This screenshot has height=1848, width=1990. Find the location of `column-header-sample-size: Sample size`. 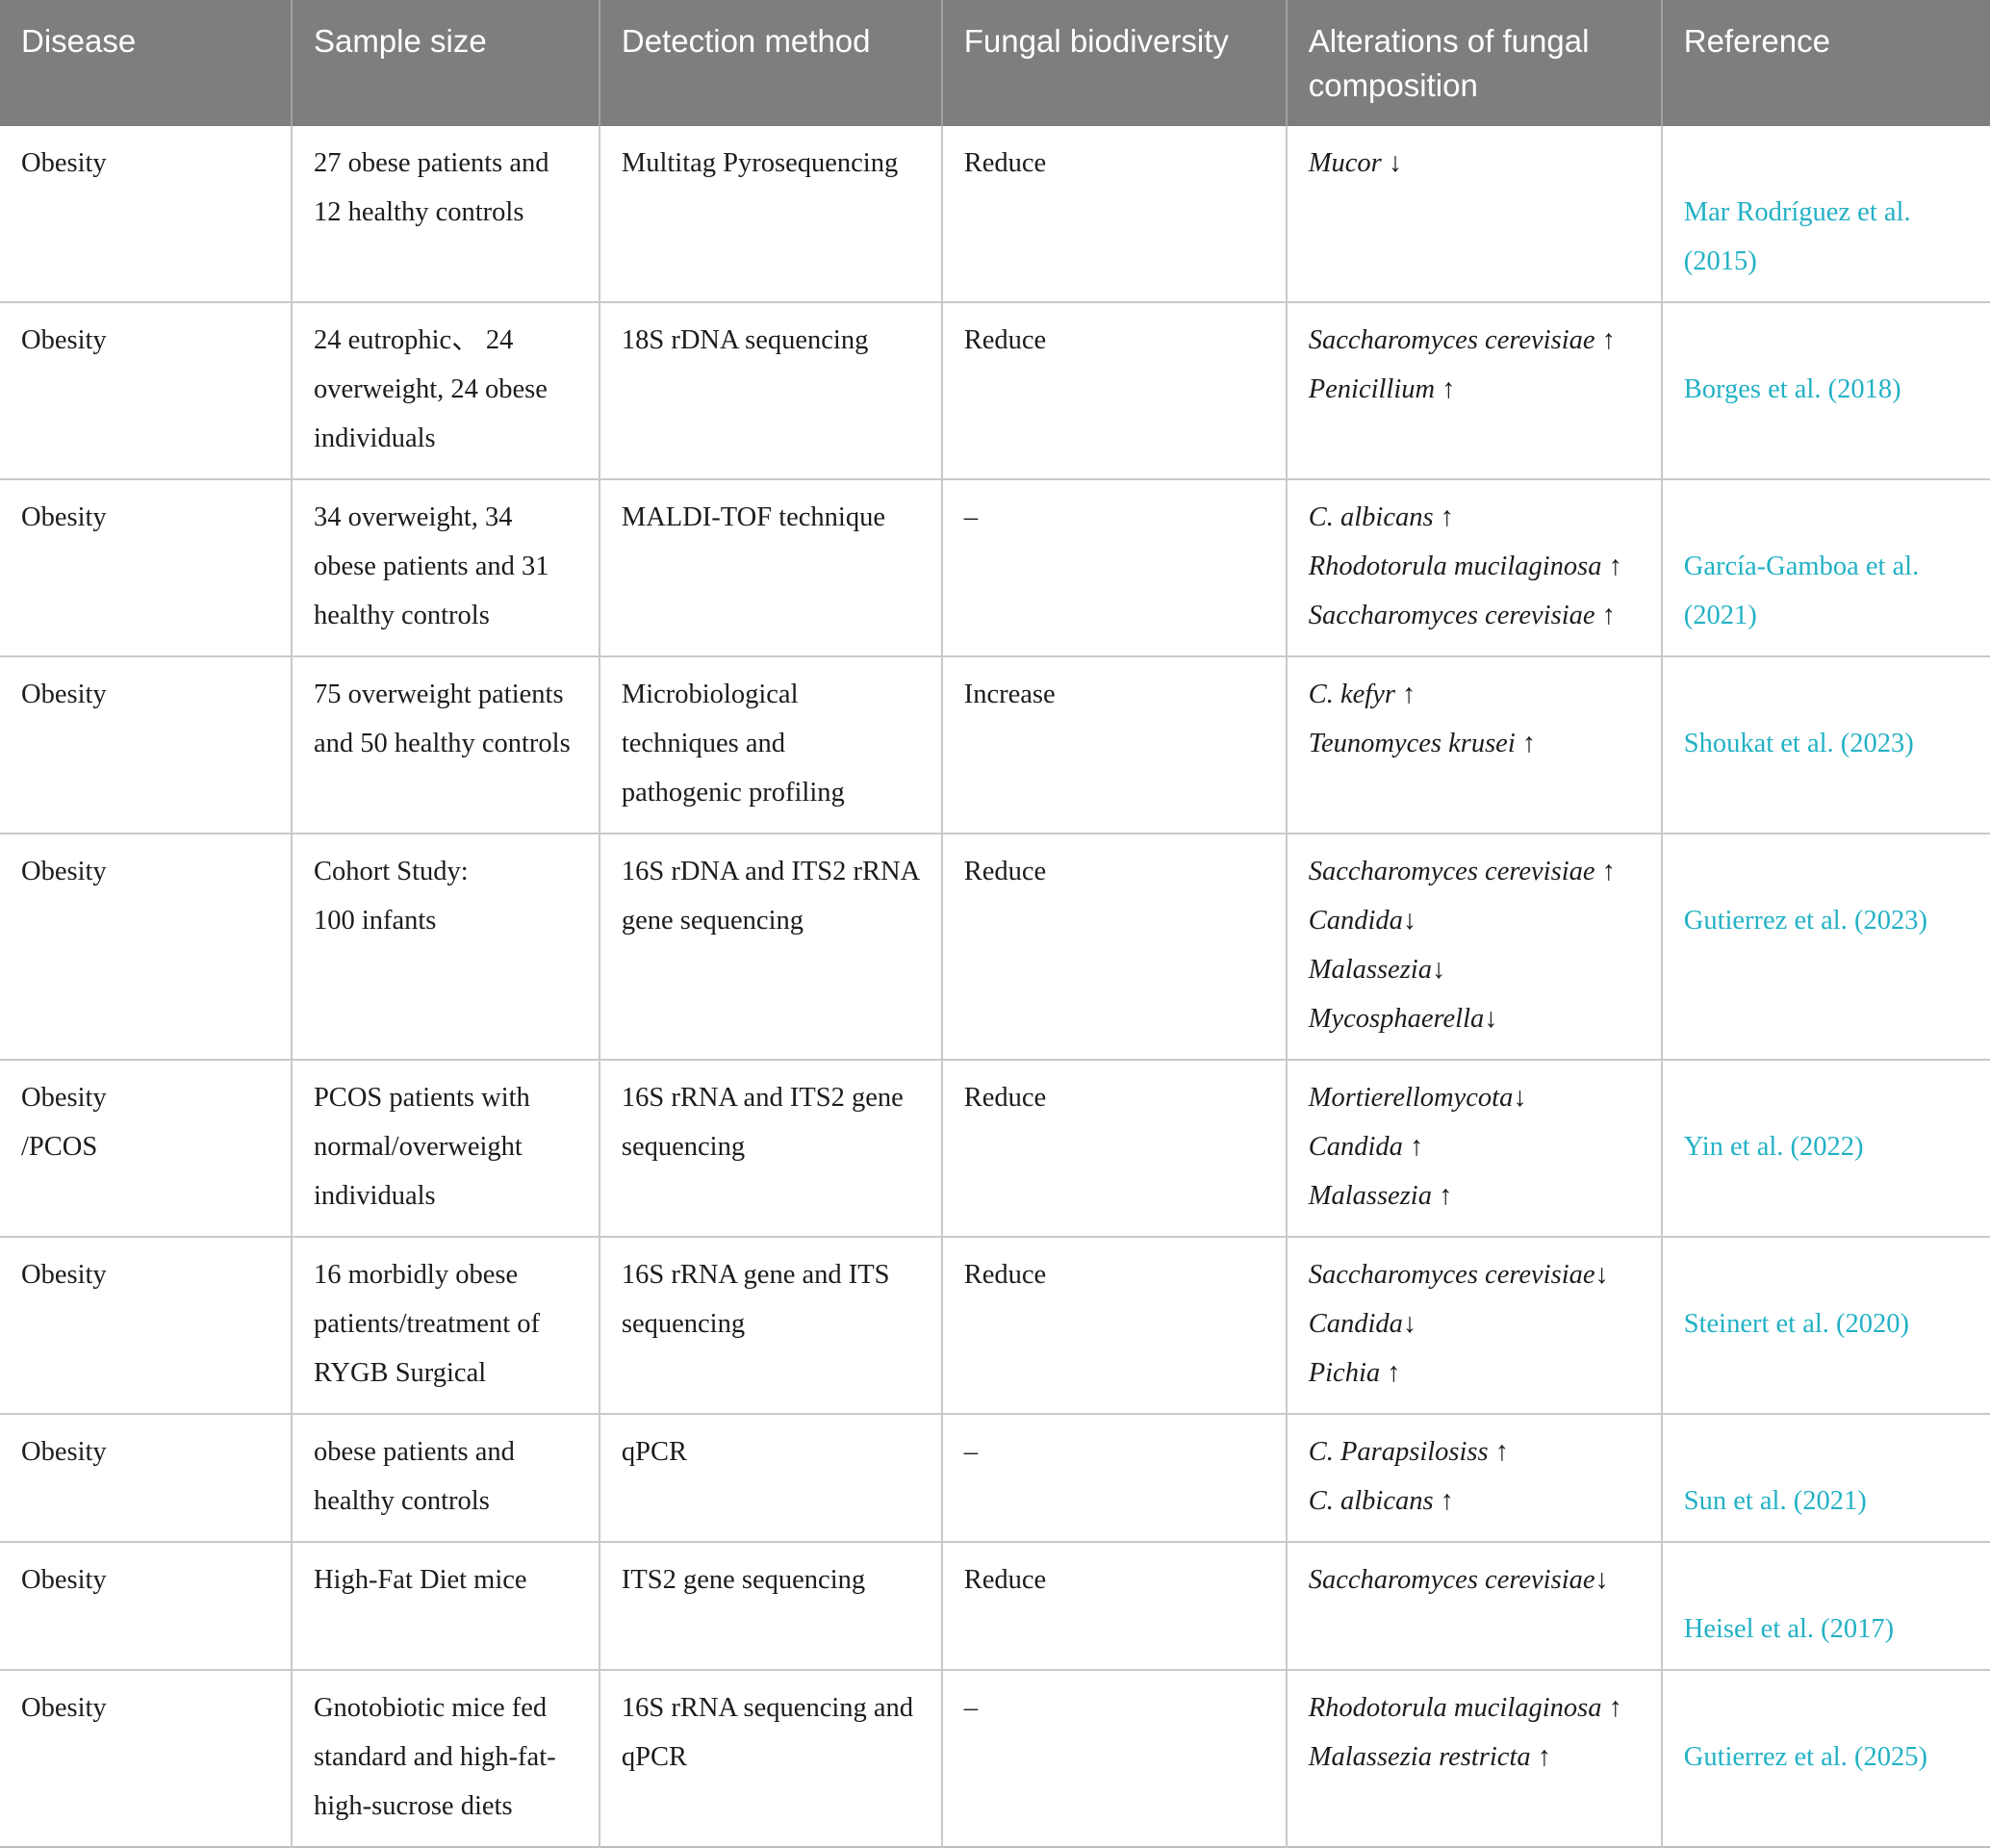

column-header-sample-size: Sample size is located at coordinates (445, 63).